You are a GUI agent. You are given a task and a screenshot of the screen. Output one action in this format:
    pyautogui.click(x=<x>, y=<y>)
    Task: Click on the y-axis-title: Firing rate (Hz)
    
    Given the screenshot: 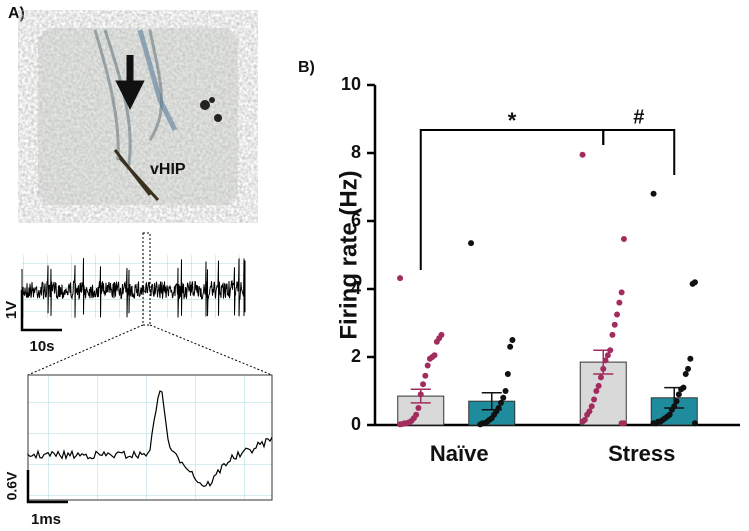 What is the action you would take?
    pyautogui.click(x=348, y=254)
    